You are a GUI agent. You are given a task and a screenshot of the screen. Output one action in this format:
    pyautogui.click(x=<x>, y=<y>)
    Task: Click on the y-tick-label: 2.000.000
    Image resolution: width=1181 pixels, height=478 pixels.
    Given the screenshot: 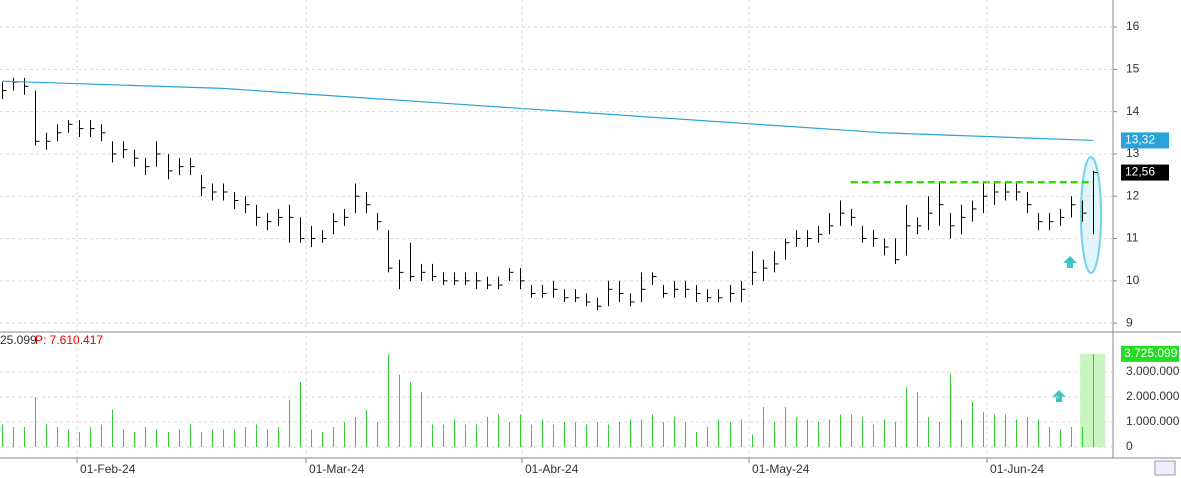 What is the action you would take?
    pyautogui.click(x=1153, y=396)
    